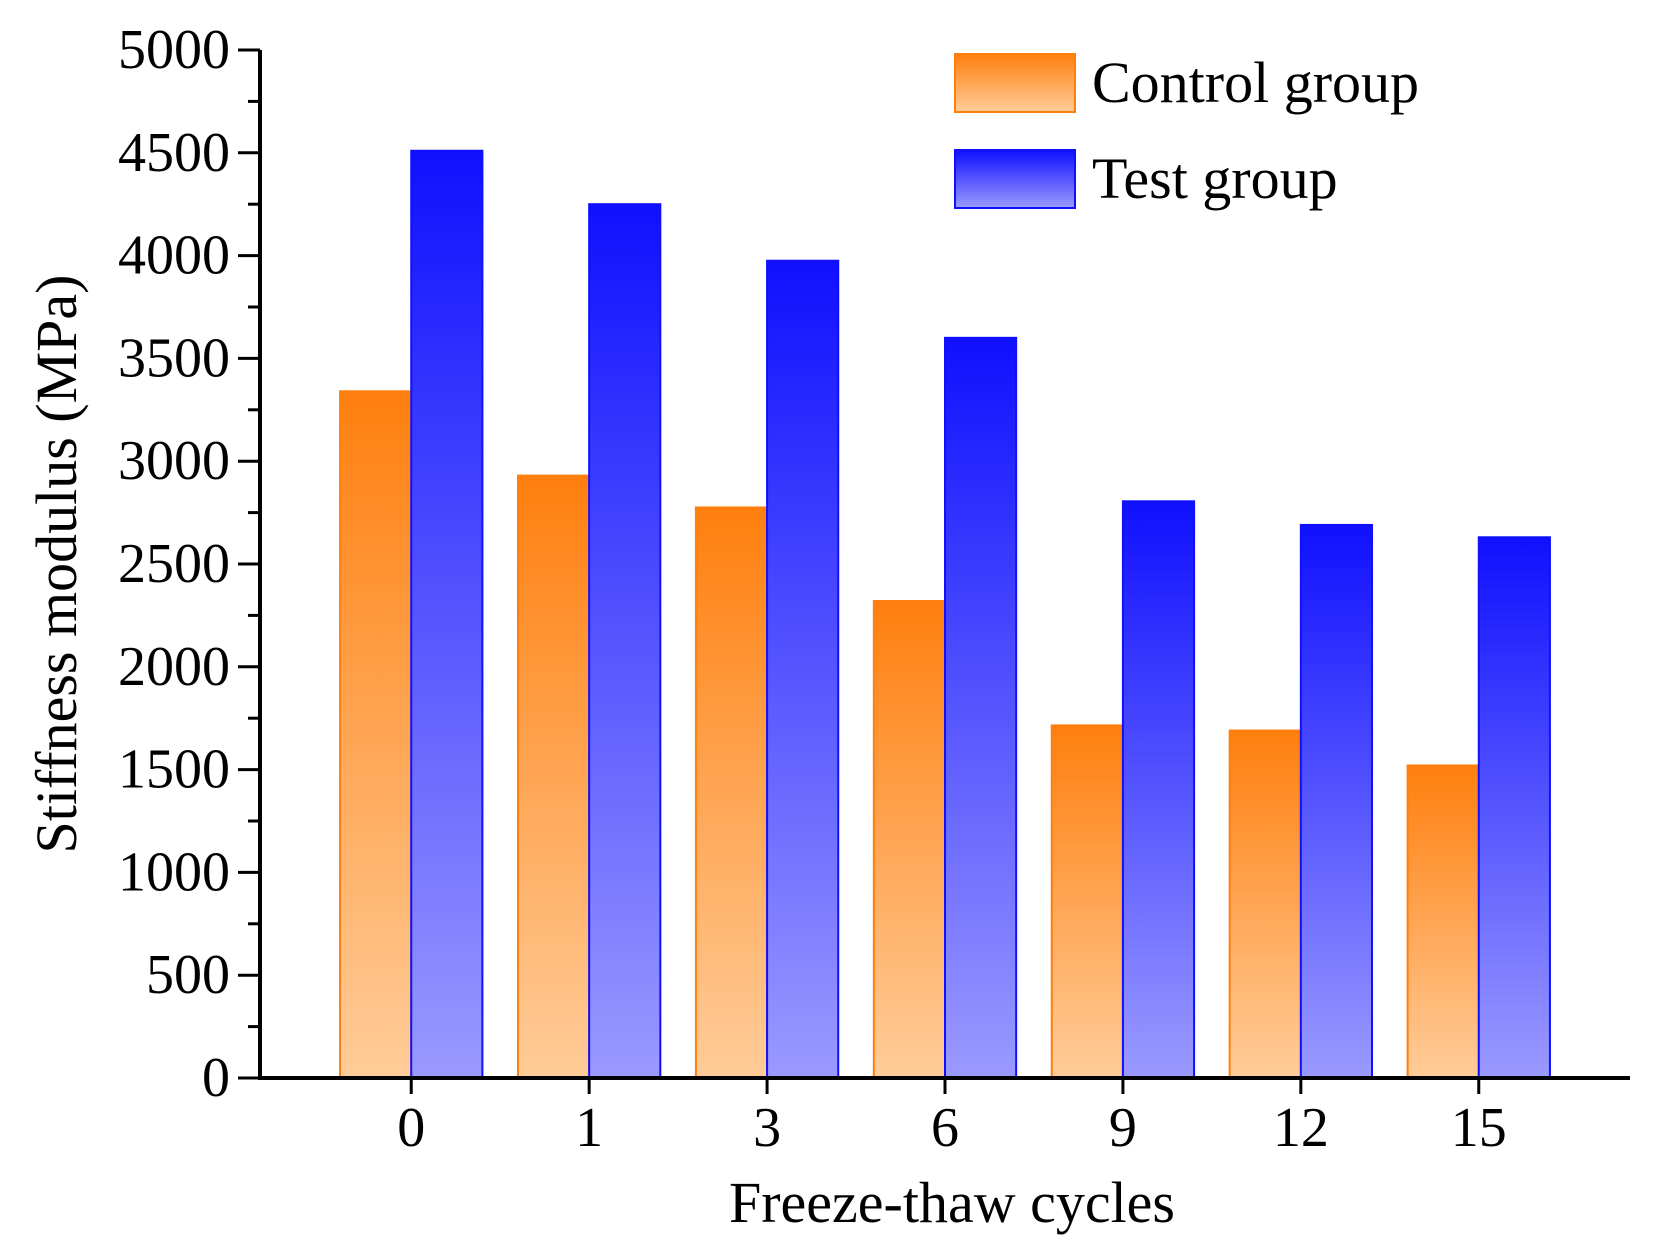 The width and height of the screenshot is (1664, 1252). What do you see at coordinates (1186, 130) in the screenshot?
I see `legend: Control group Test group` at bounding box center [1186, 130].